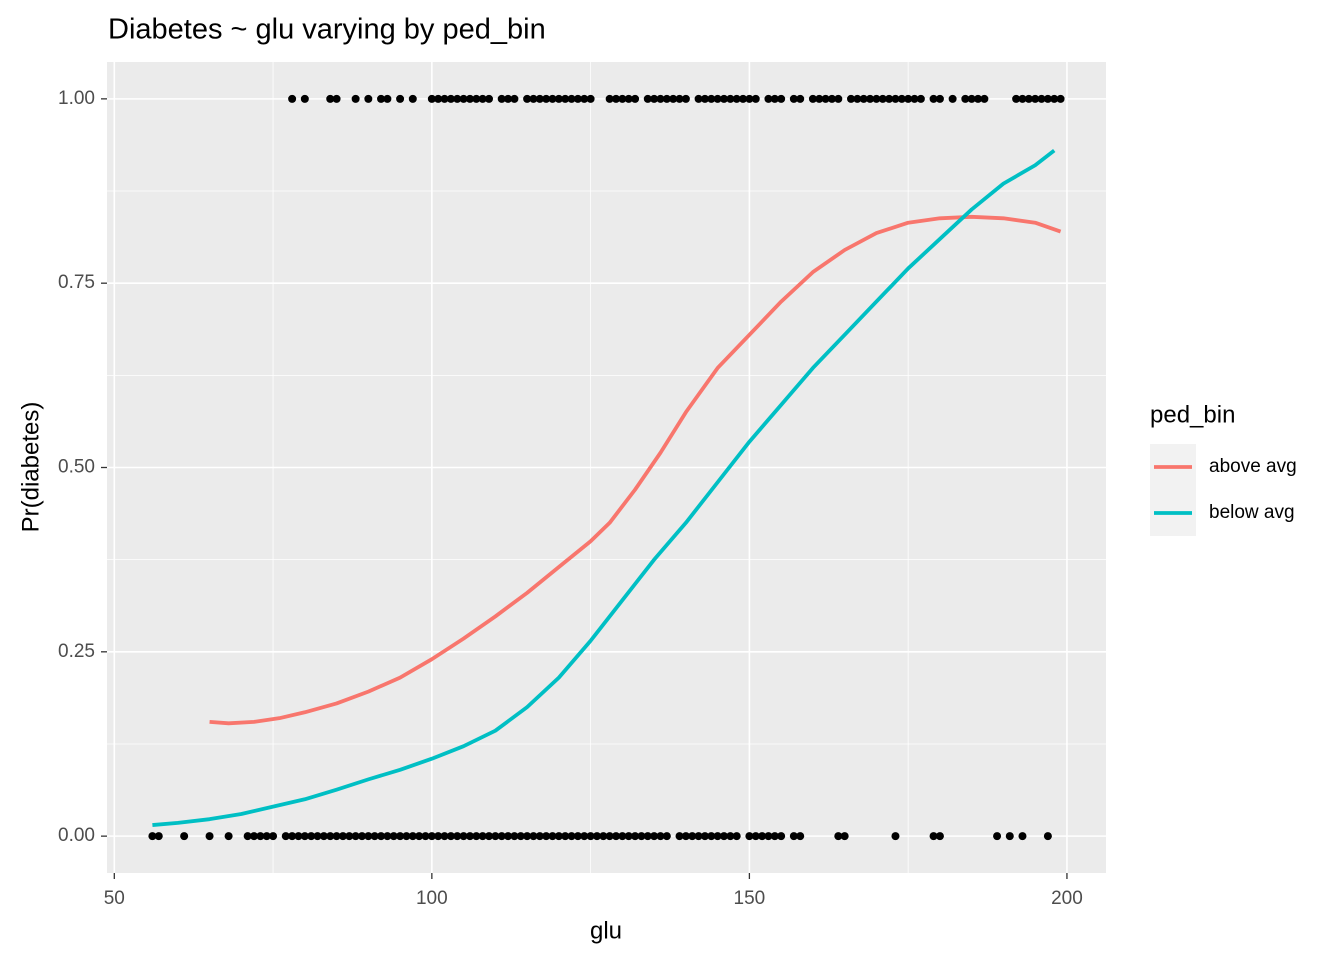  I want to click on legend-label: below avg, so click(1252, 512).